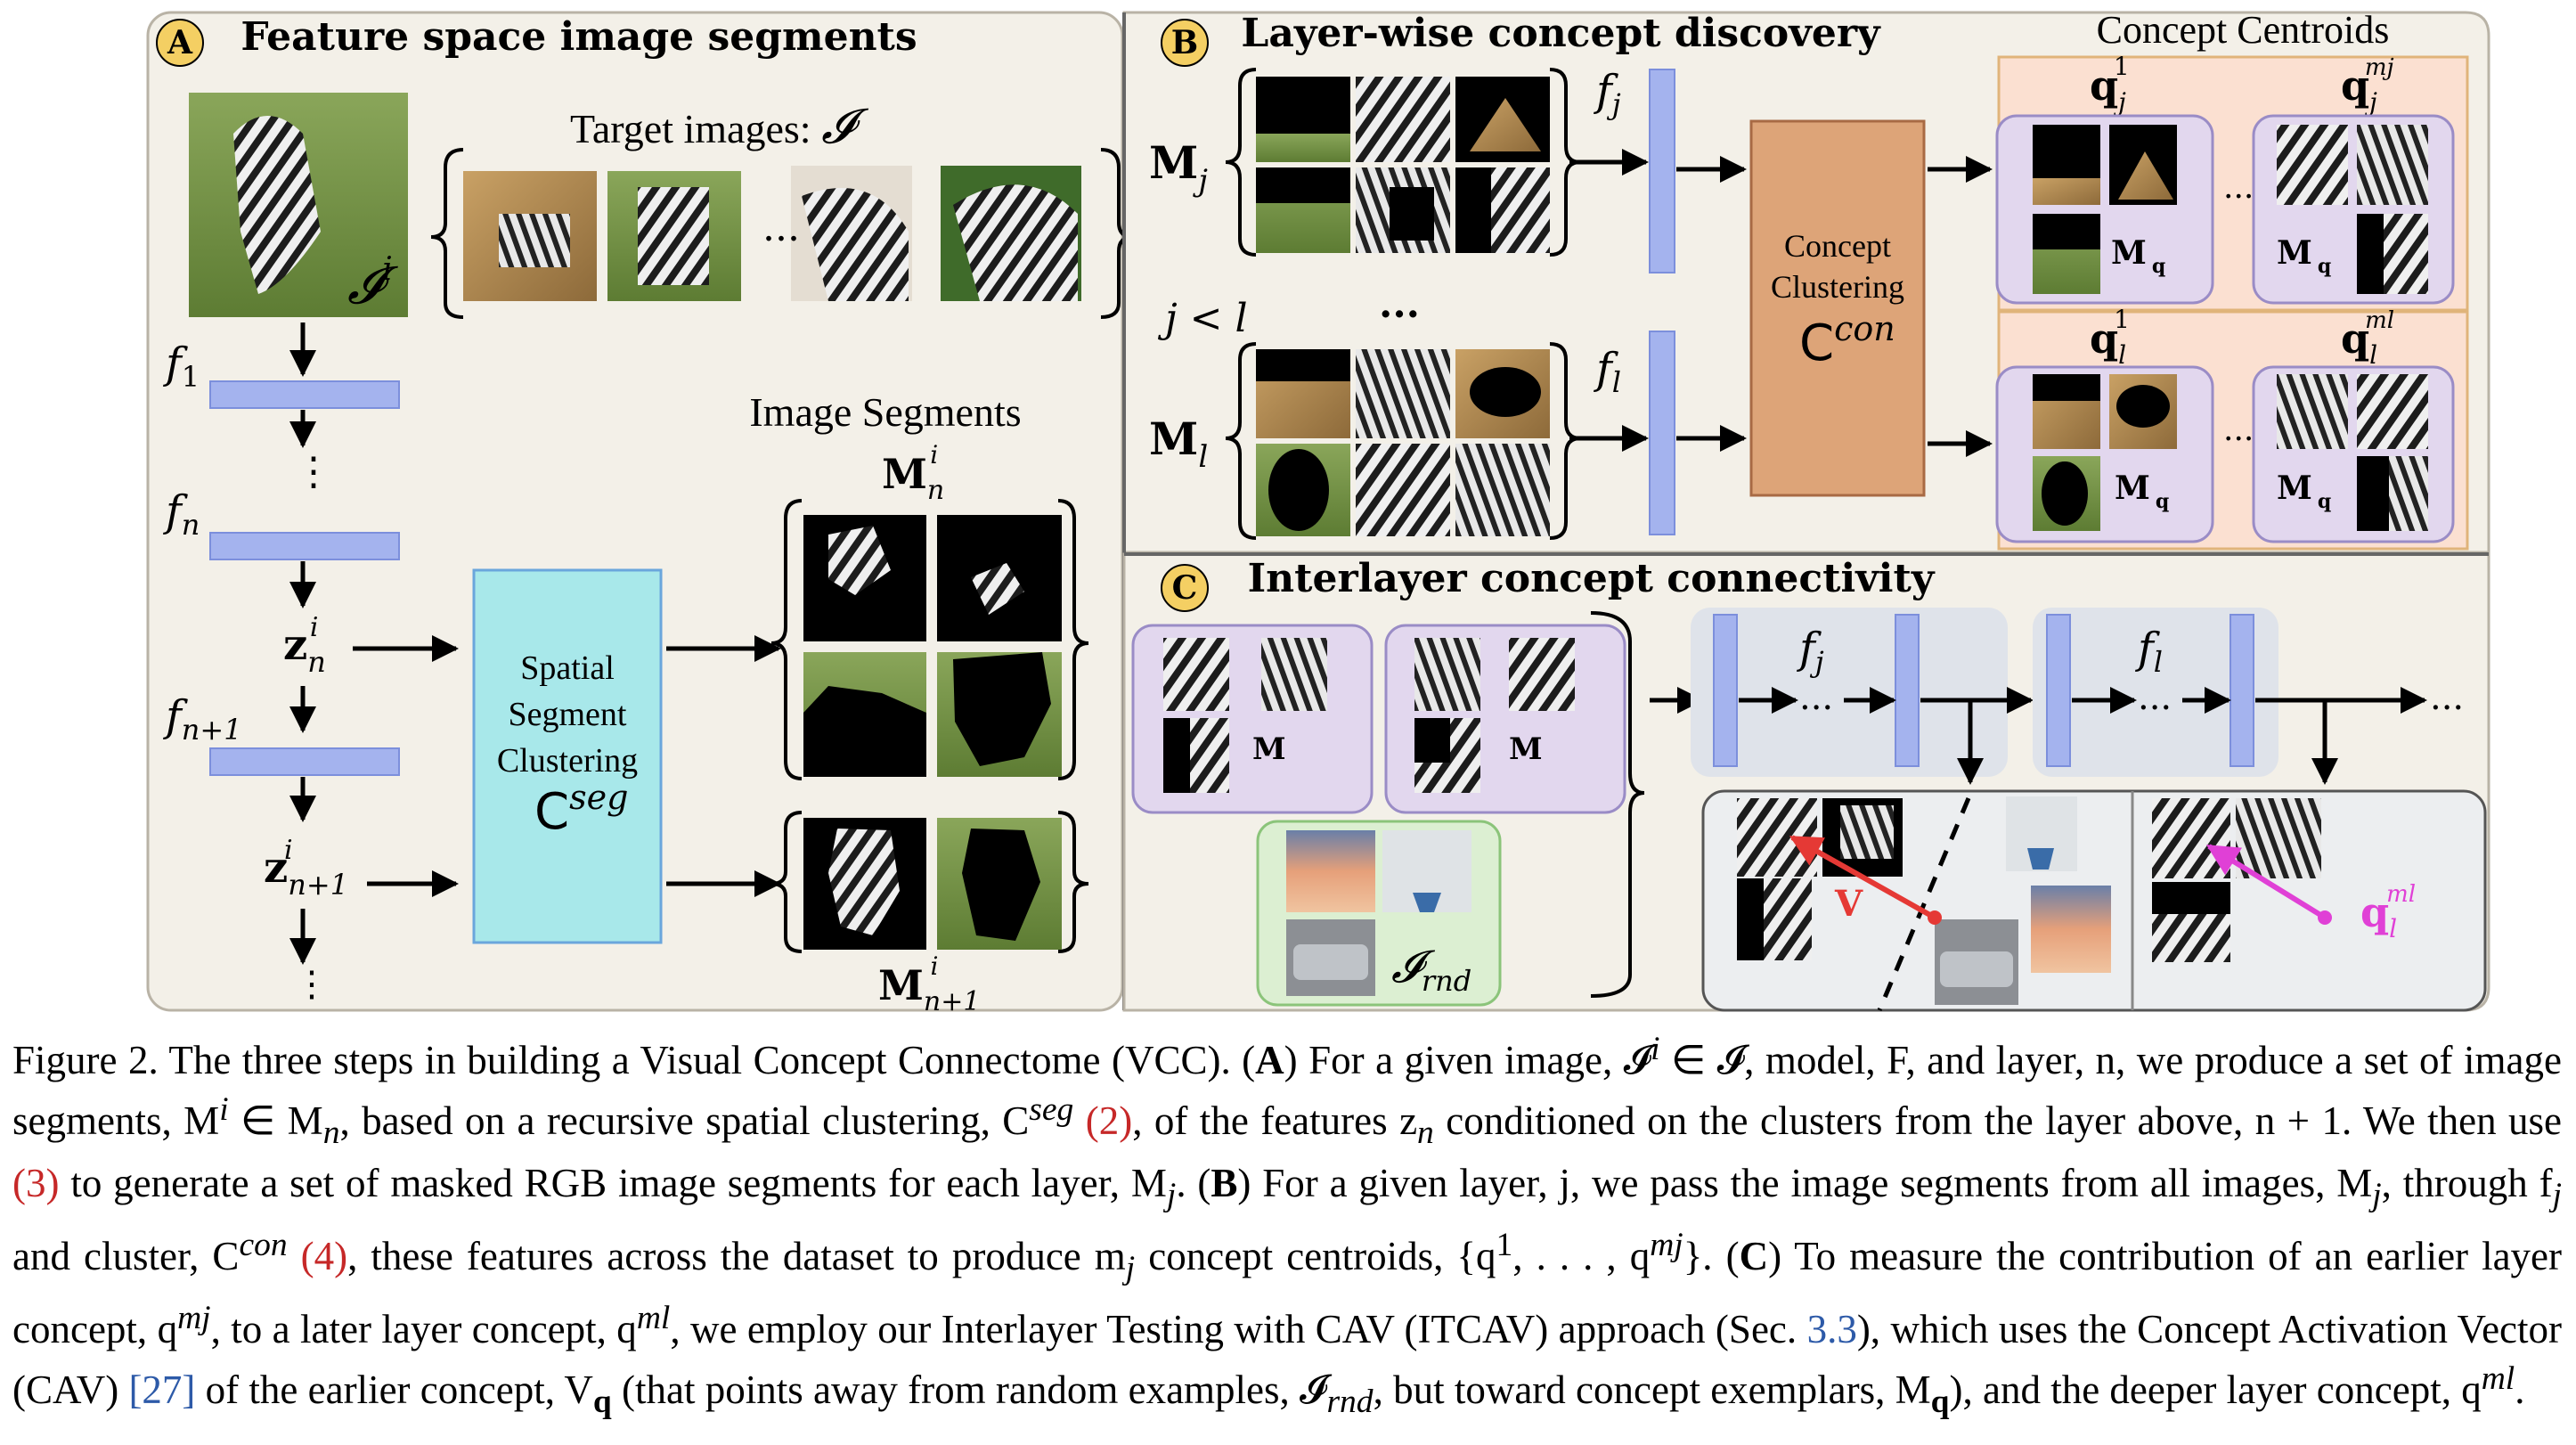 Image resolution: width=2576 pixels, height=1445 pixels. What do you see at coordinates (2557, 1195) in the screenshot?
I see `caption-sub-j-3: j` at bounding box center [2557, 1195].